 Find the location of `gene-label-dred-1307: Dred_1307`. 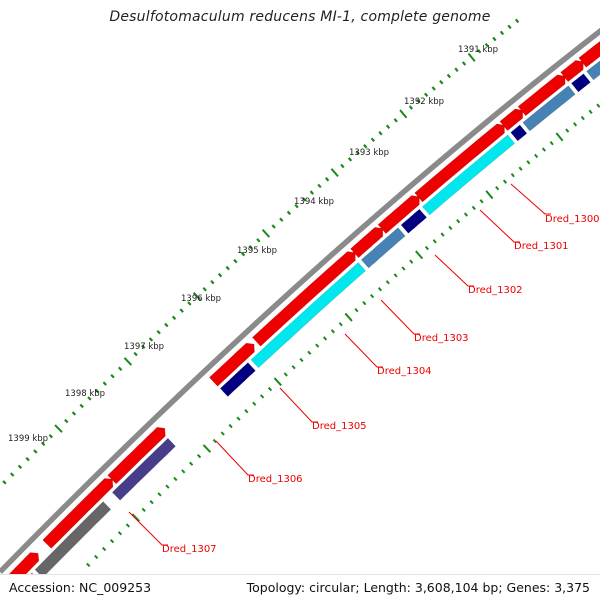

gene-label-dred-1307: Dred_1307 is located at coordinates (189, 549).